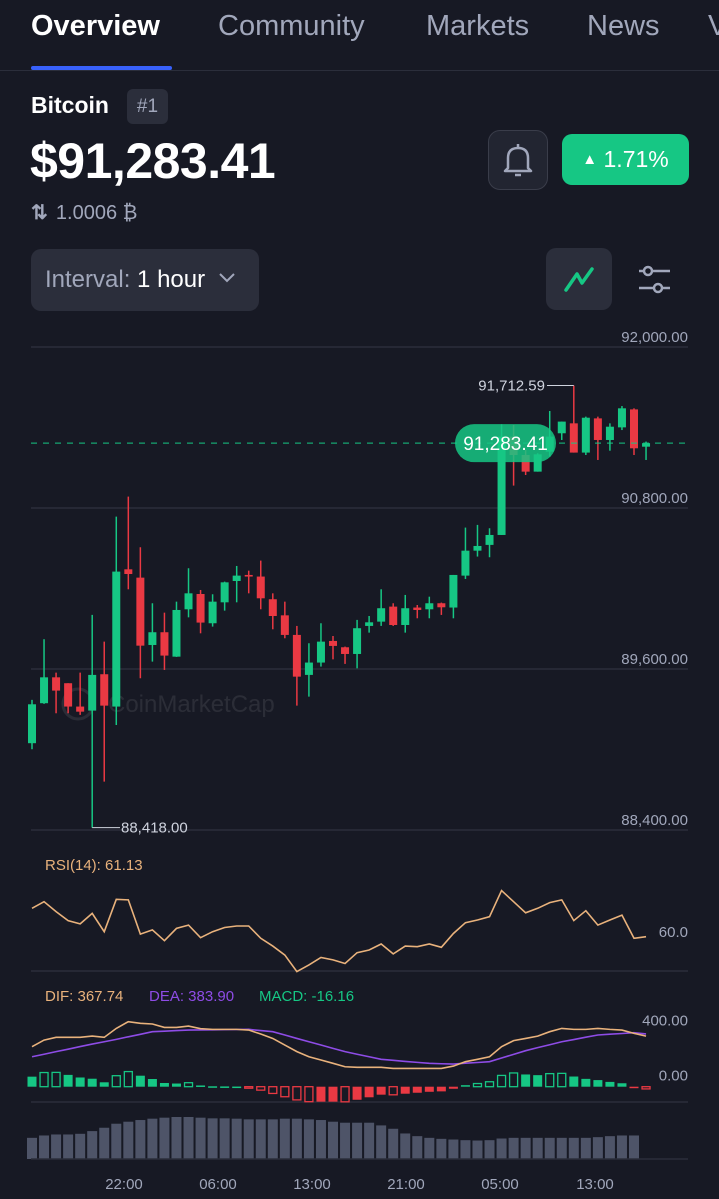 This screenshot has width=719, height=1199. What do you see at coordinates (673, 1076) in the screenshot?
I see `macd-tick-label: 0.00` at bounding box center [673, 1076].